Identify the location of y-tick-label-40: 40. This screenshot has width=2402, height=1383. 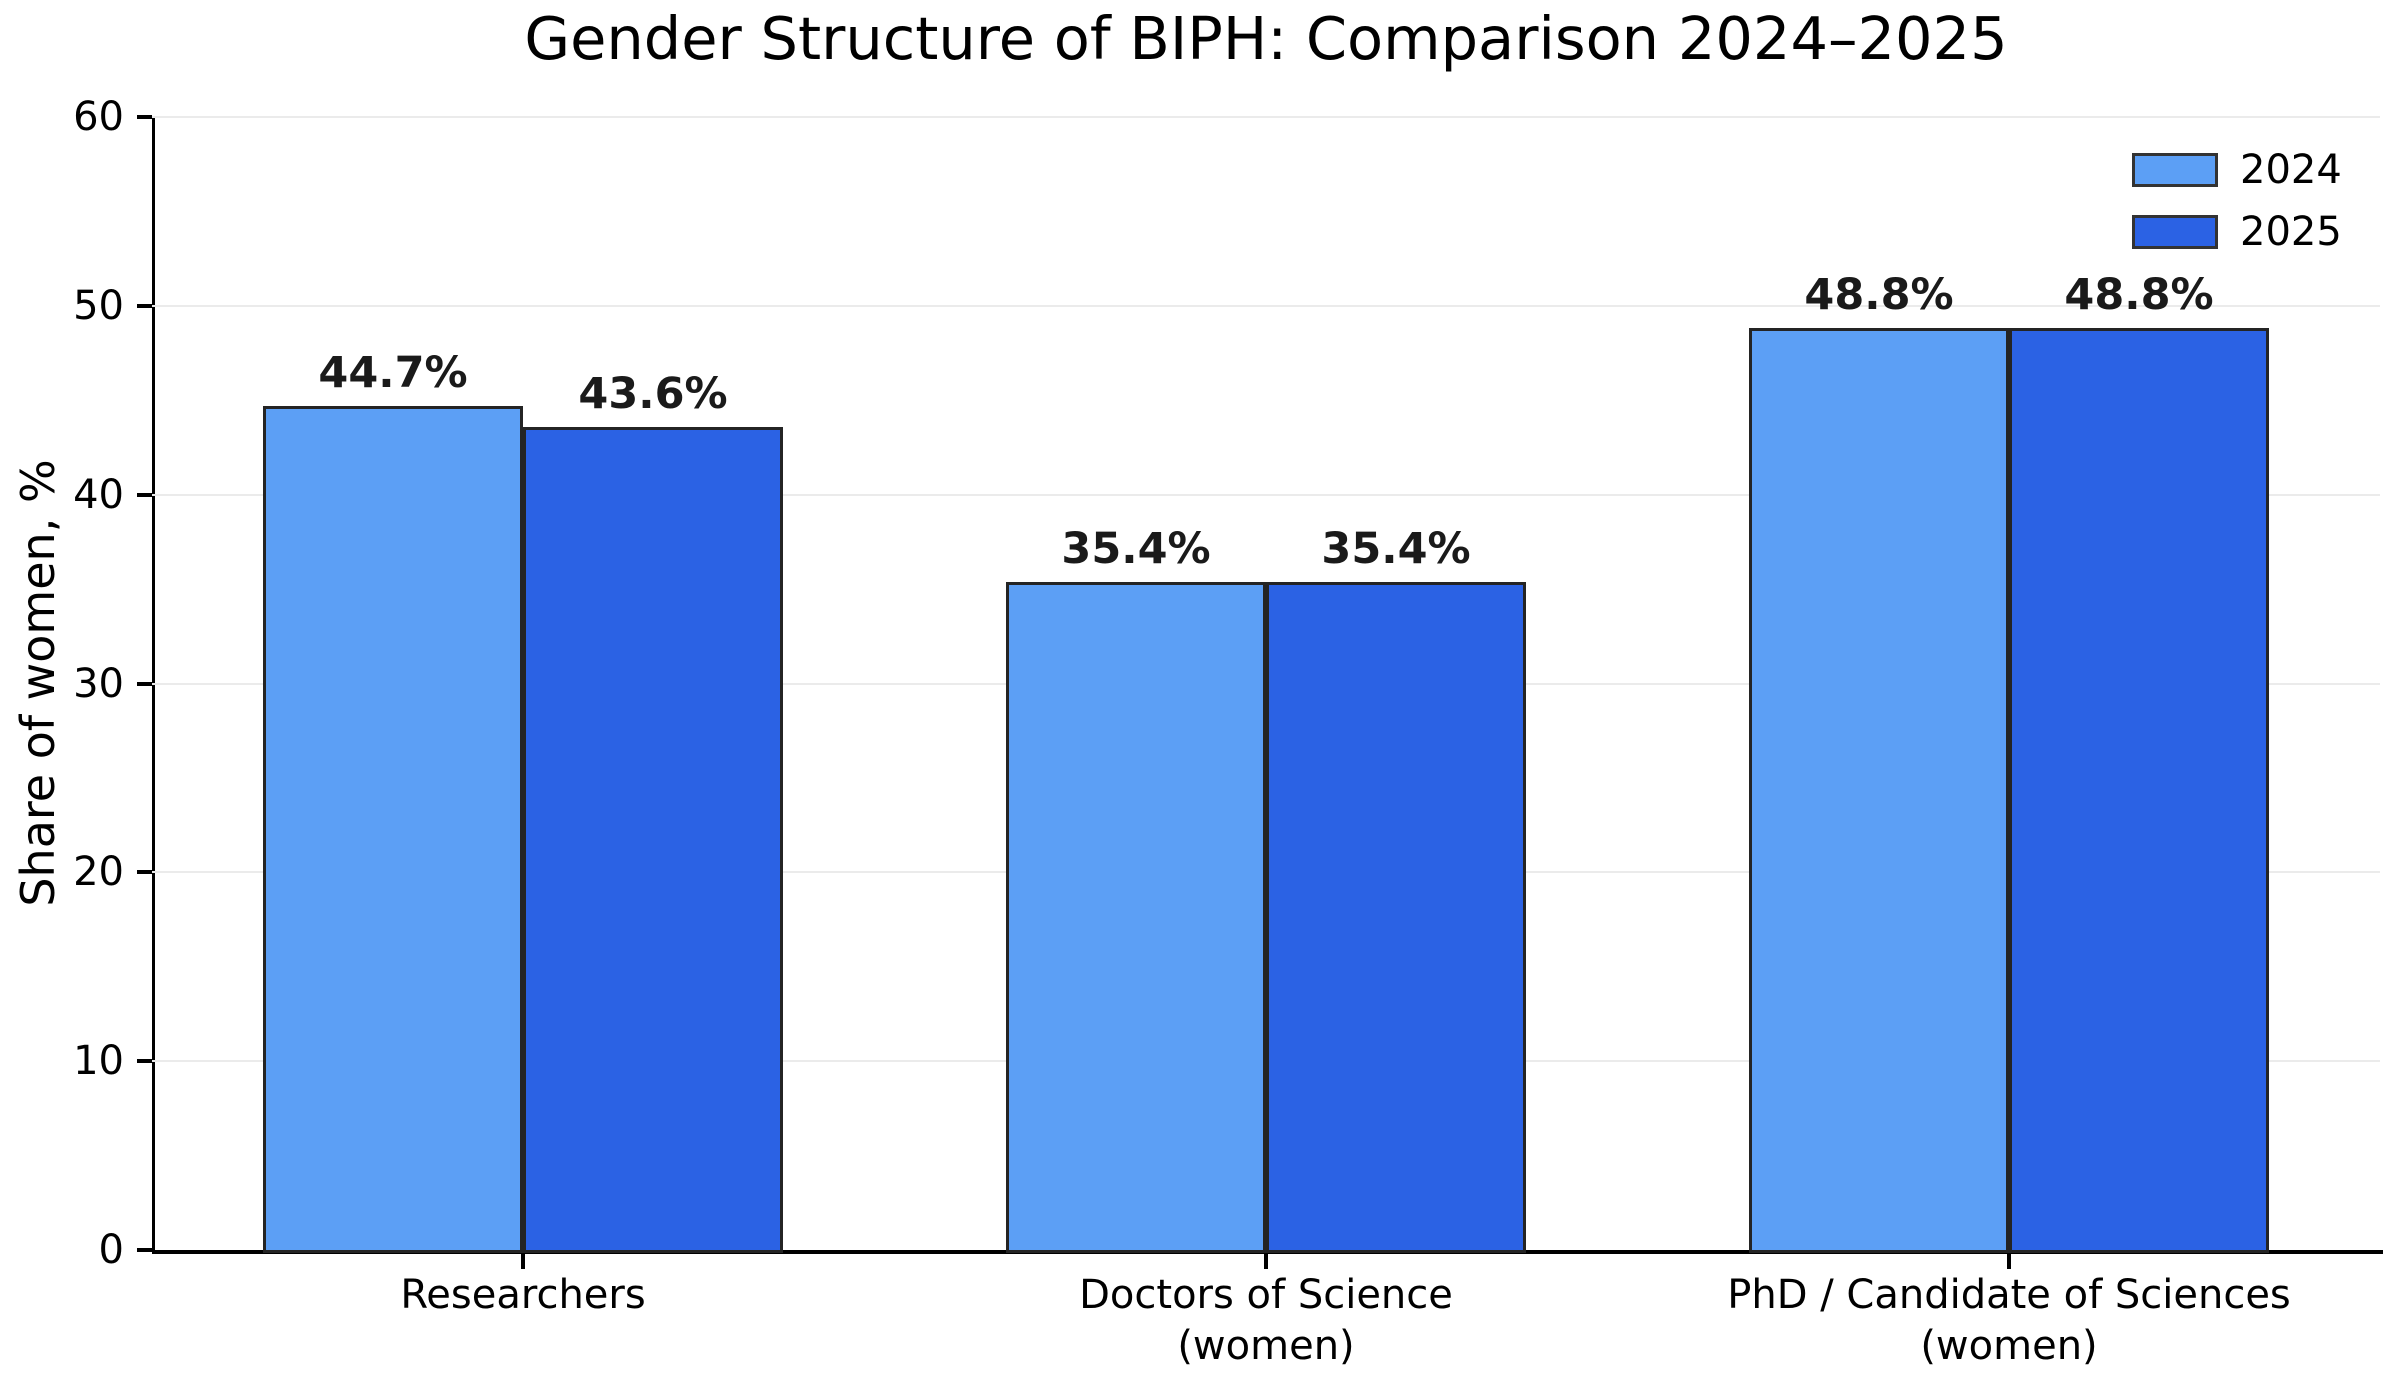
(98, 494).